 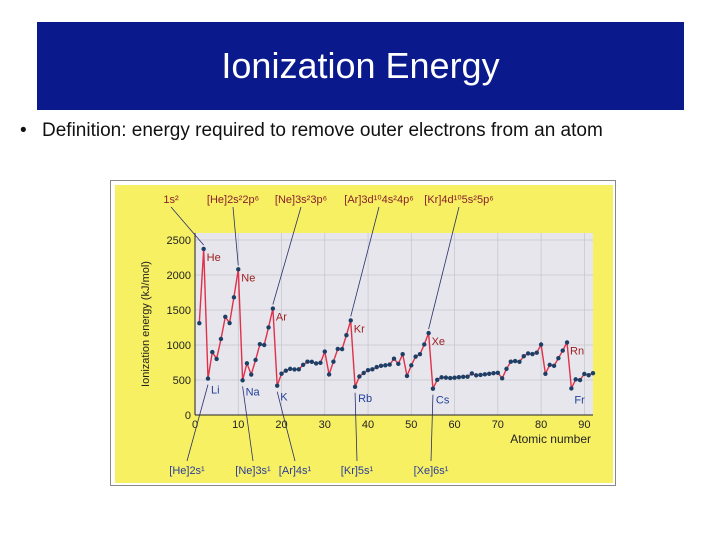 What do you see at coordinates (301, 200) in the screenshot?
I see `top-config-label: [Ne]3s²3p⁶` at bounding box center [301, 200].